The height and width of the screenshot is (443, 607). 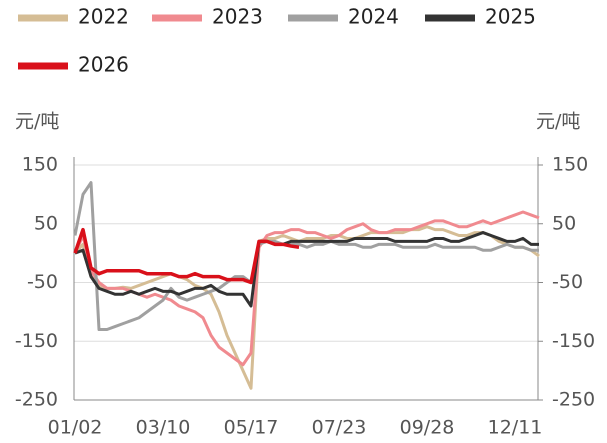 I want to click on y2-tick-label: -250, so click(x=573, y=400).